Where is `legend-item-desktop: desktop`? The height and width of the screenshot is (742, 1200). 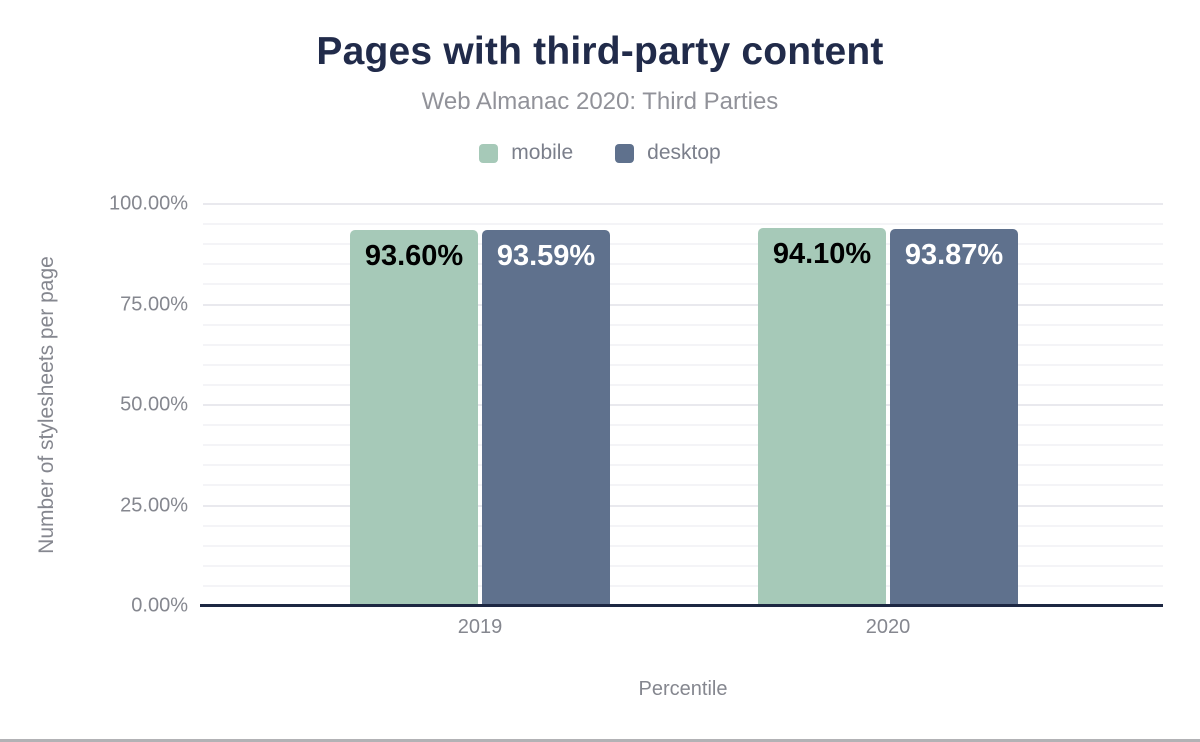
legend-item-desktop: desktop is located at coordinates (668, 153).